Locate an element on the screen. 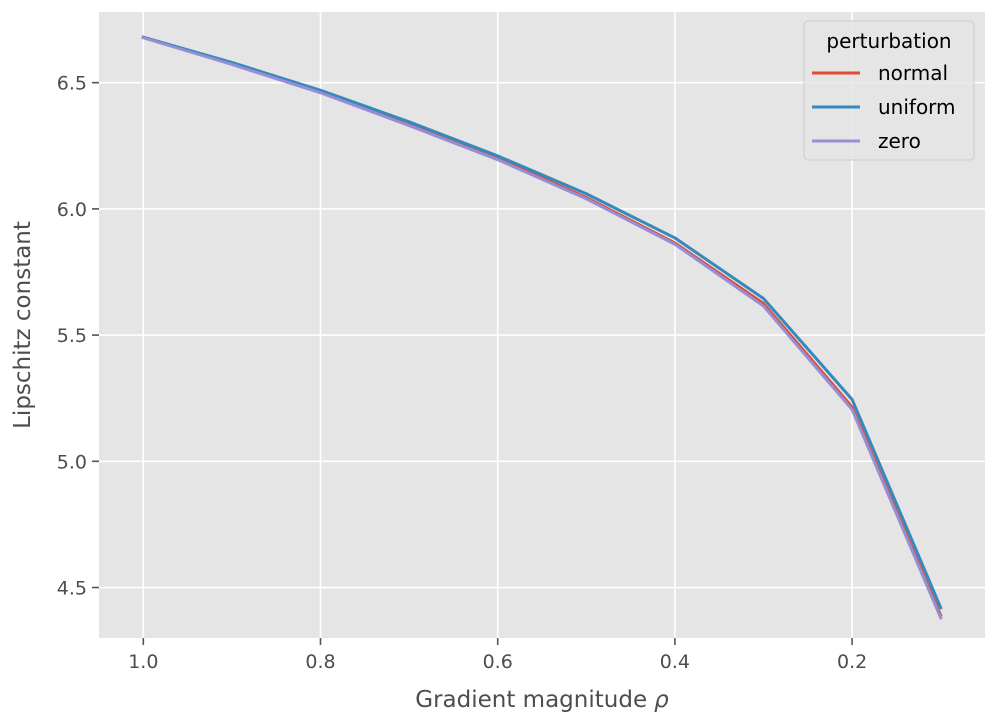  x-axis-ticks: 1.0 0.8 0.6 0.4 0.2 is located at coordinates (497, 655).